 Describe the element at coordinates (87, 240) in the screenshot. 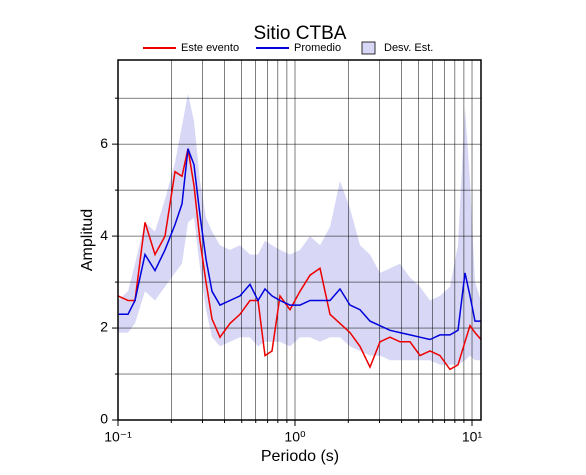

I see `y-axis-label: Amplitud` at that location.